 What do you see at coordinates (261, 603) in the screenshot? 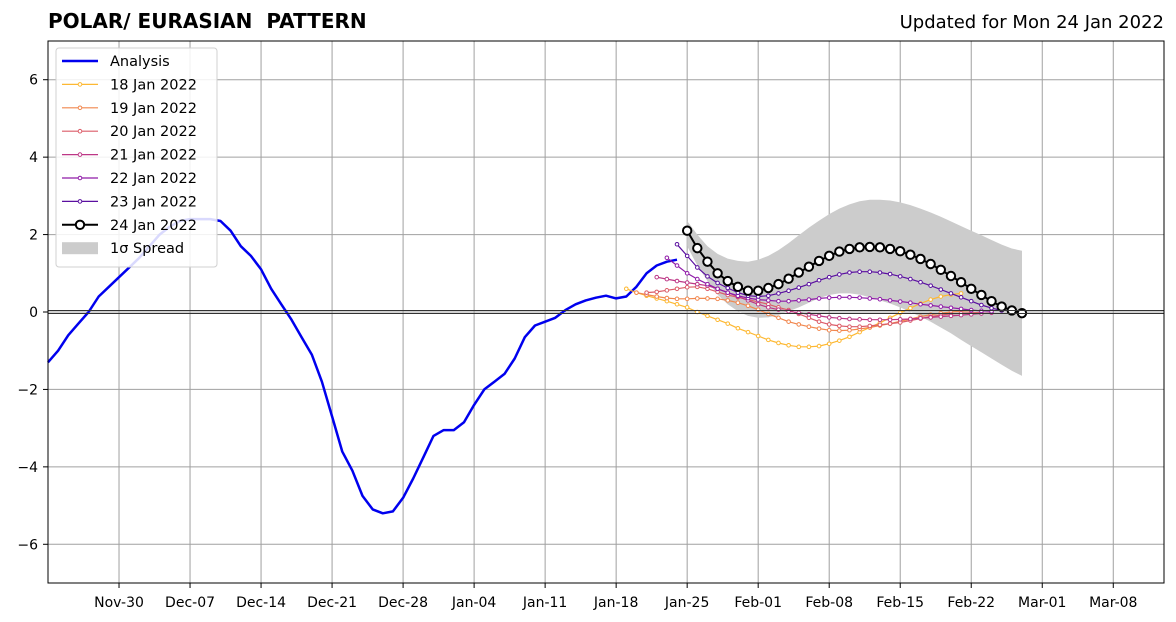
I see `x-tick-label: Dec-14` at bounding box center [261, 603].